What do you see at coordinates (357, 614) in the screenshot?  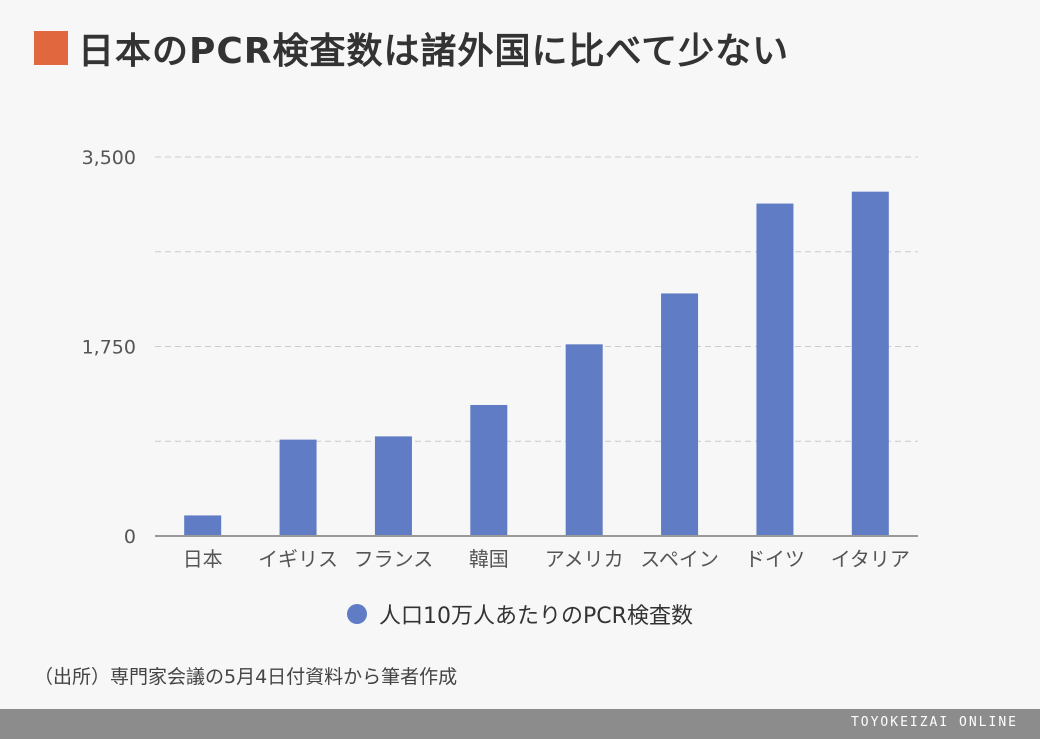 I see `legend-swatch` at bounding box center [357, 614].